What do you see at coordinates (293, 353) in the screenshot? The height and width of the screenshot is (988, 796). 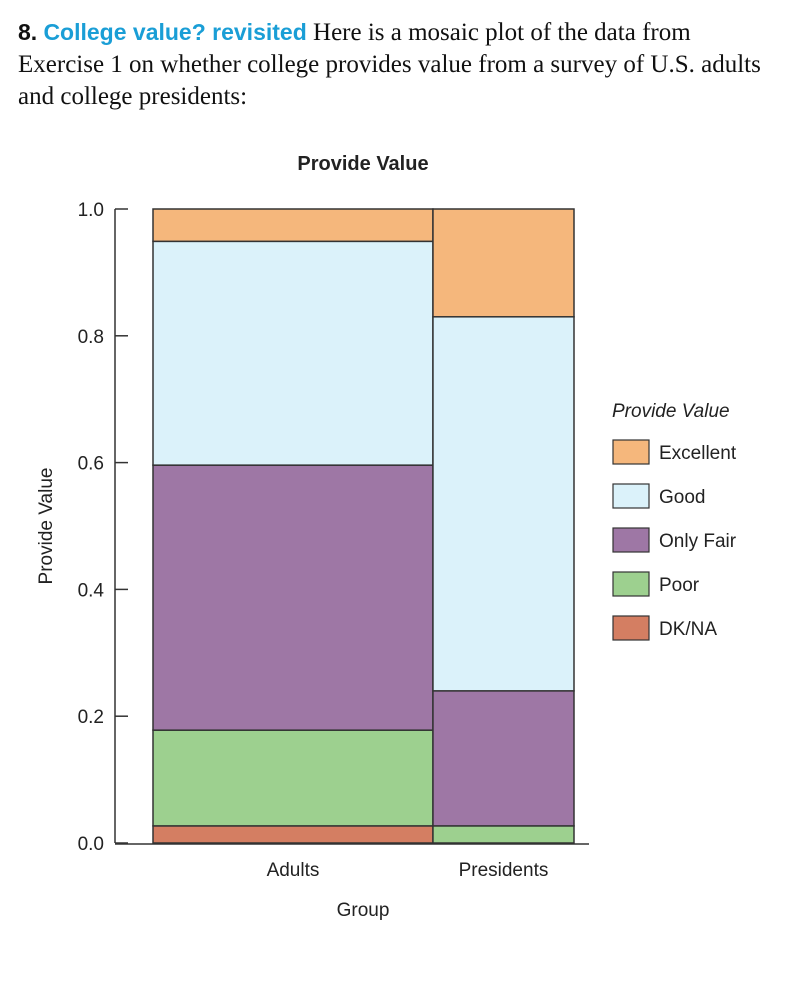 I see `mosaic-tile-adults-good` at bounding box center [293, 353].